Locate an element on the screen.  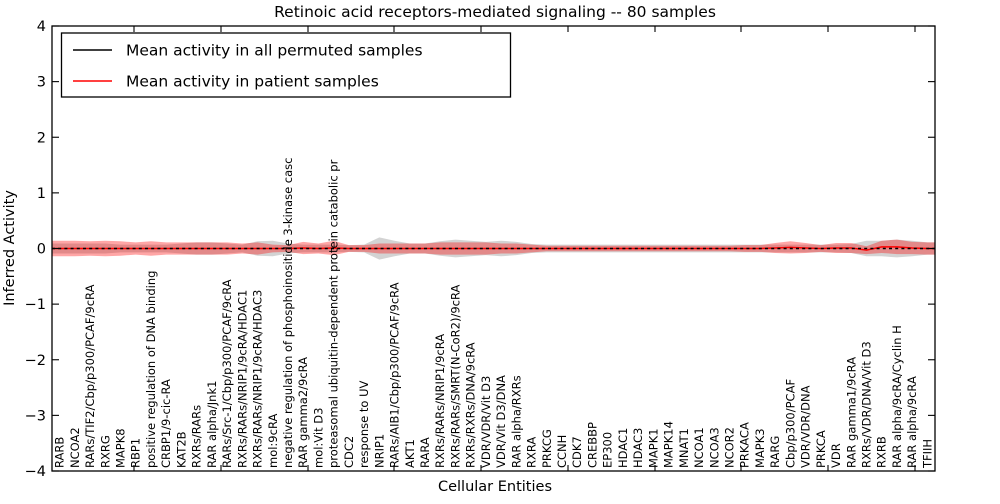
y-axis-label: Inferred Activity is located at coordinates (10, 248).